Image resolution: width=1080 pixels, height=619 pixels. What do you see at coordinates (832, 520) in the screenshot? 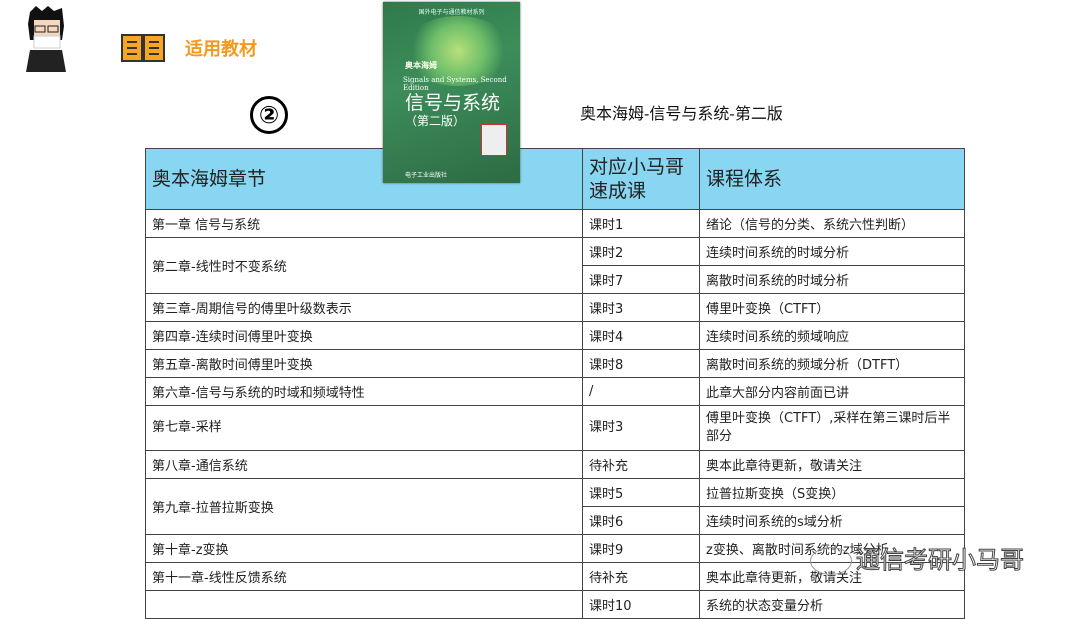
I see `cell-topic: 连续时间系统的s域分析` at bounding box center [832, 520].